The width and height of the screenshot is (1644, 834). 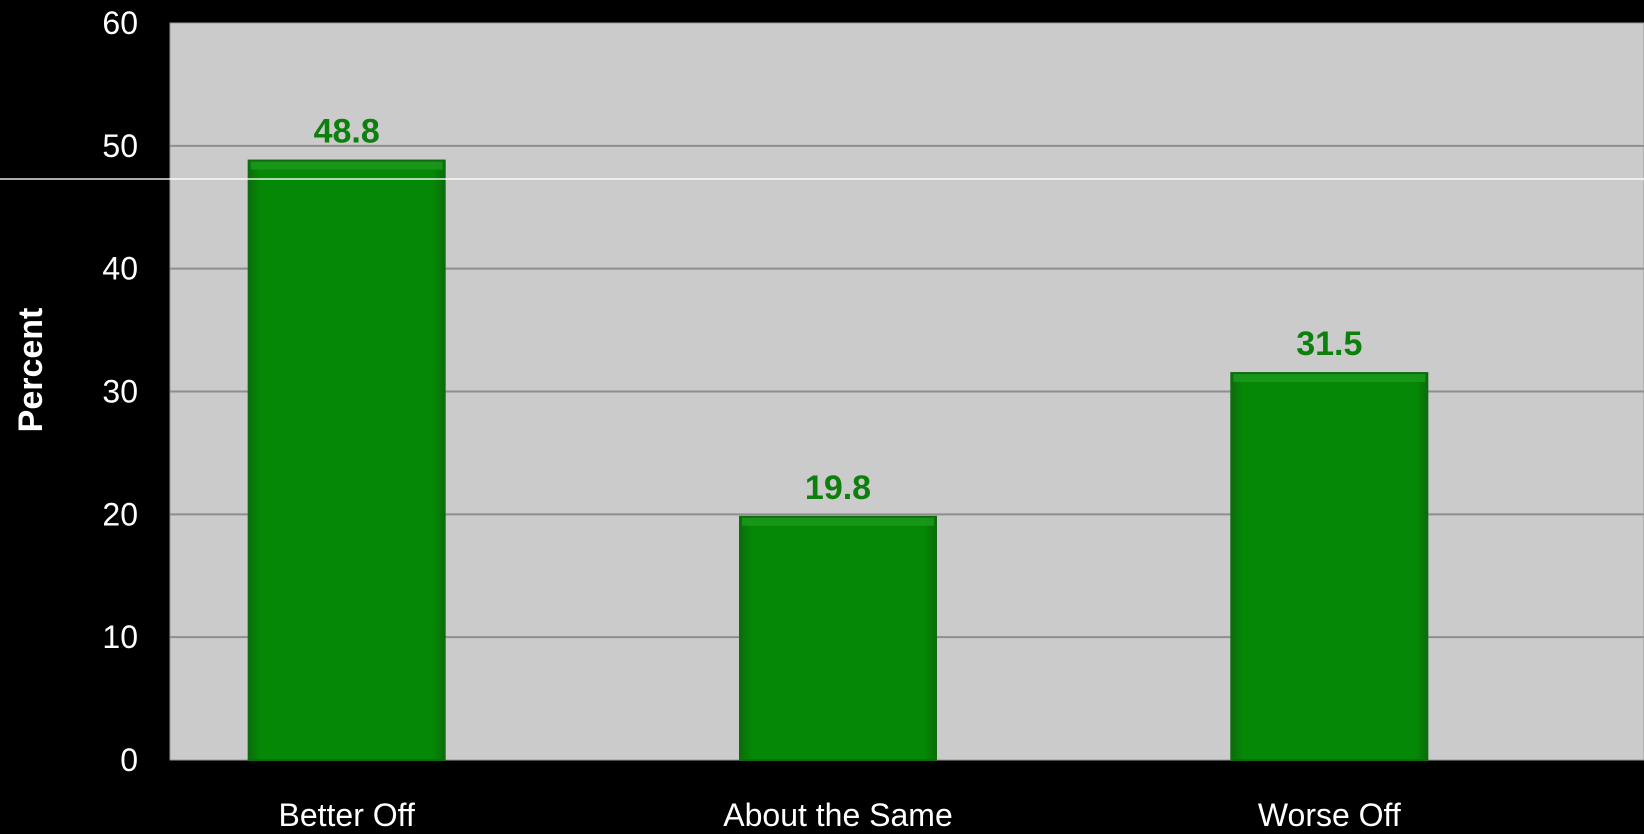 I want to click on y-tick-label: 10, so click(x=120, y=637).